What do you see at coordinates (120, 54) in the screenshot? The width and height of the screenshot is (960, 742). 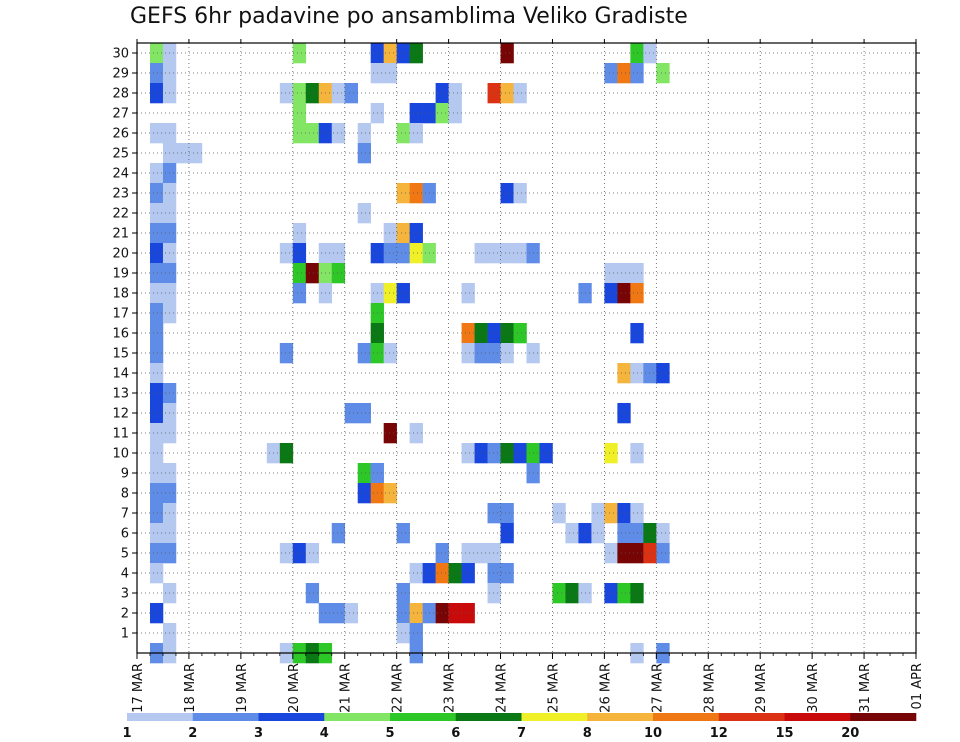 I see `y-tick-label: 30` at bounding box center [120, 54].